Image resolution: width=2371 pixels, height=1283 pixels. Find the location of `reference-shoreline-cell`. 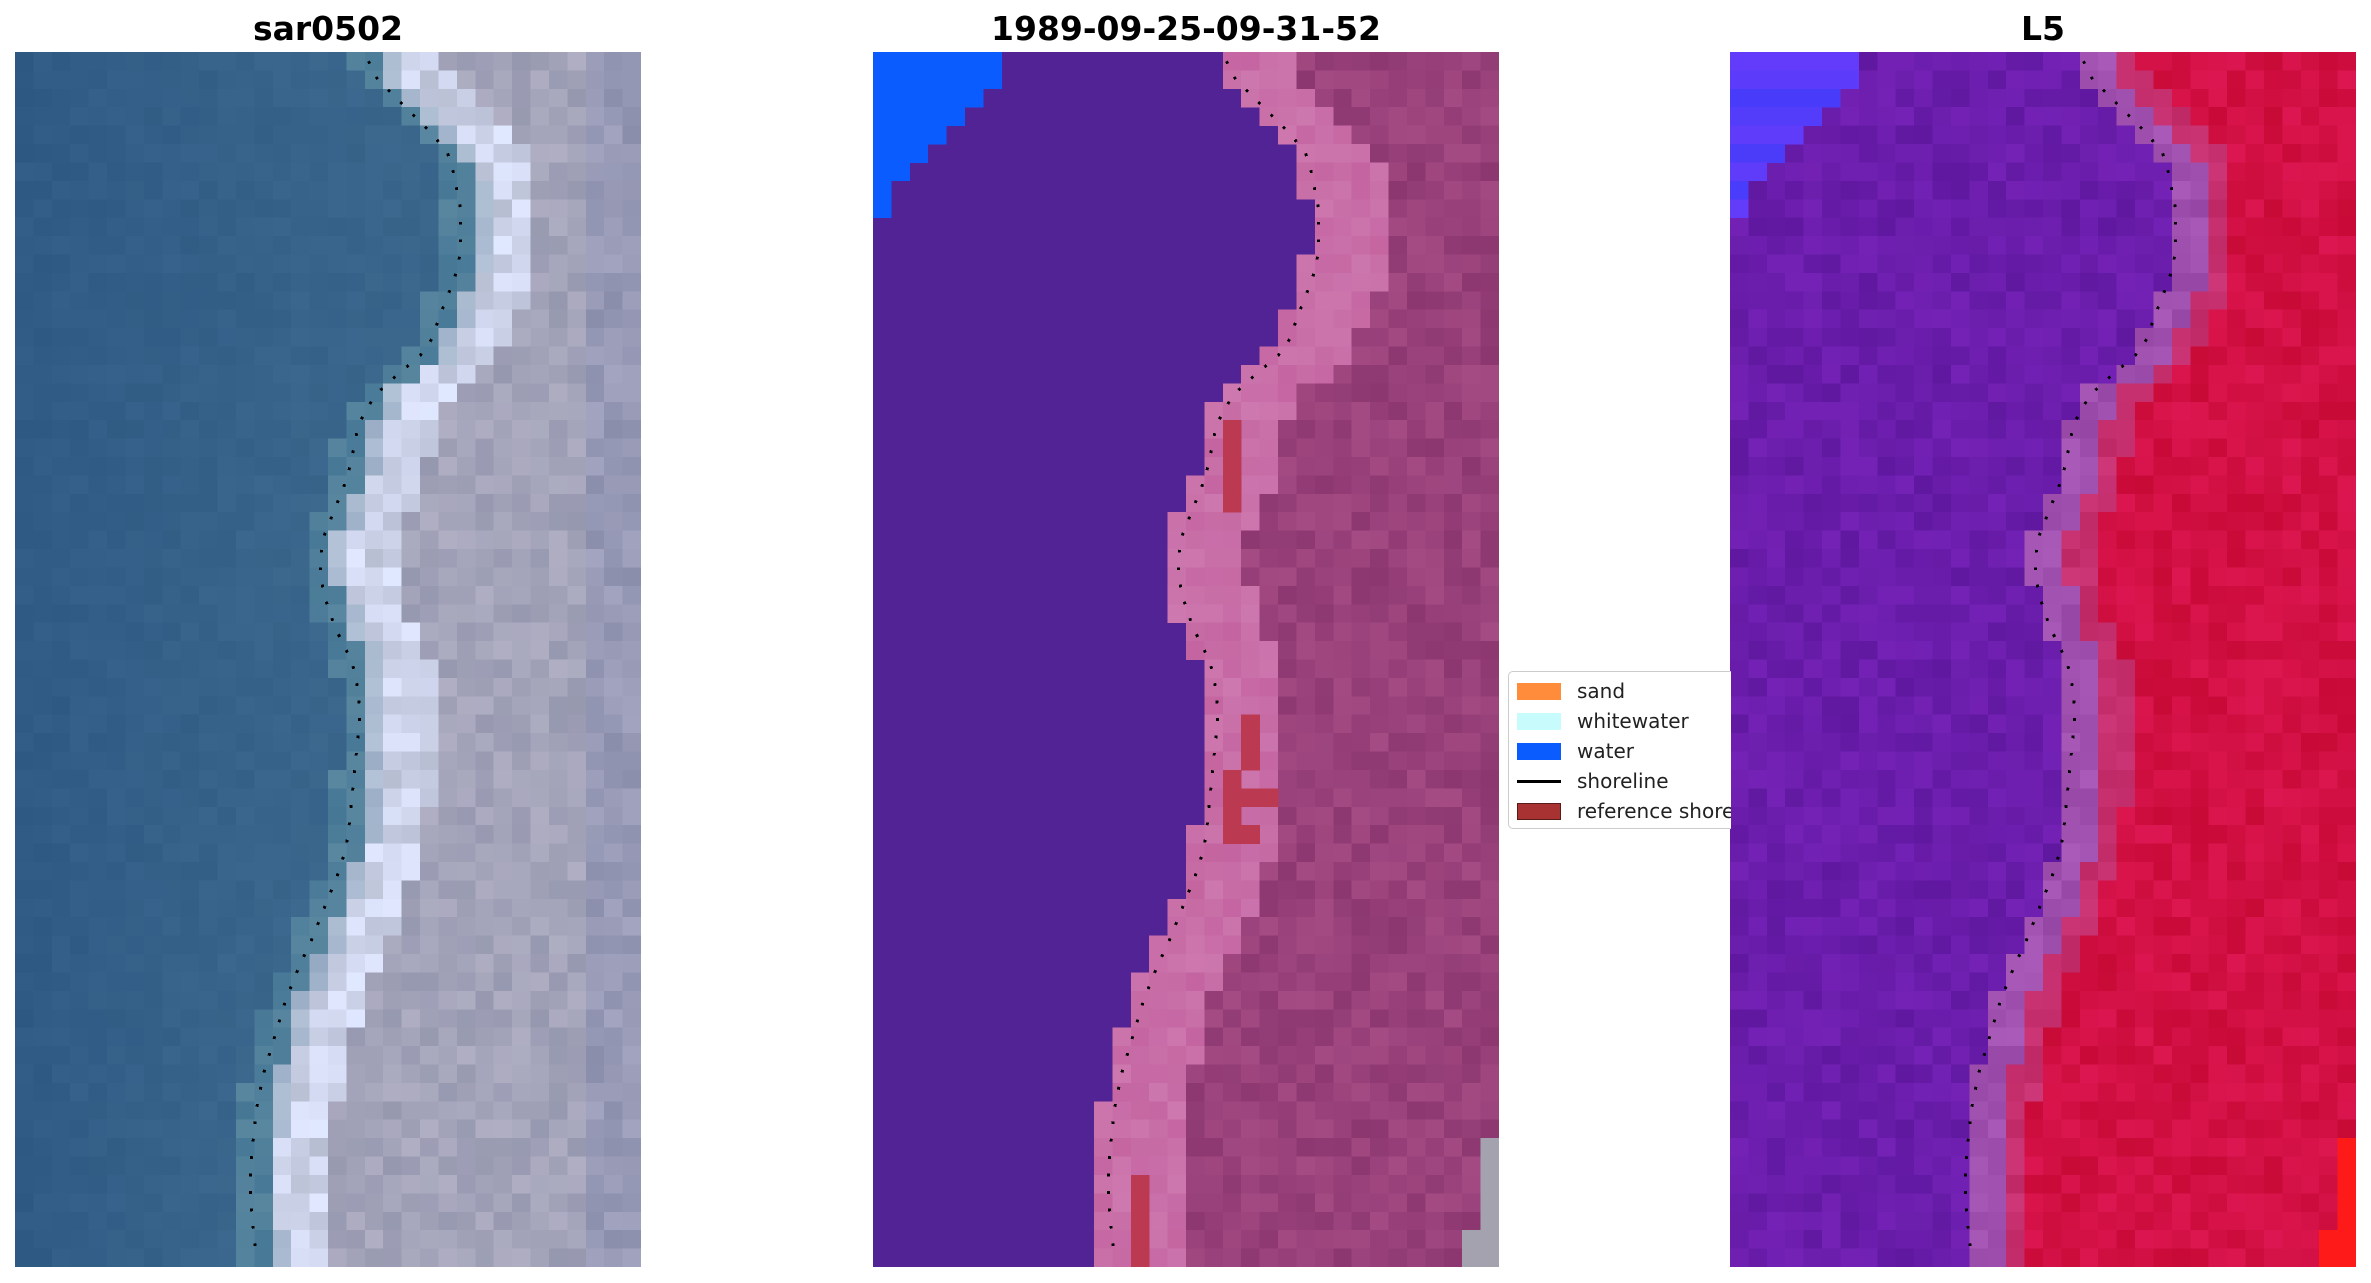

reference-shoreline-cell is located at coordinates (1232, 485).